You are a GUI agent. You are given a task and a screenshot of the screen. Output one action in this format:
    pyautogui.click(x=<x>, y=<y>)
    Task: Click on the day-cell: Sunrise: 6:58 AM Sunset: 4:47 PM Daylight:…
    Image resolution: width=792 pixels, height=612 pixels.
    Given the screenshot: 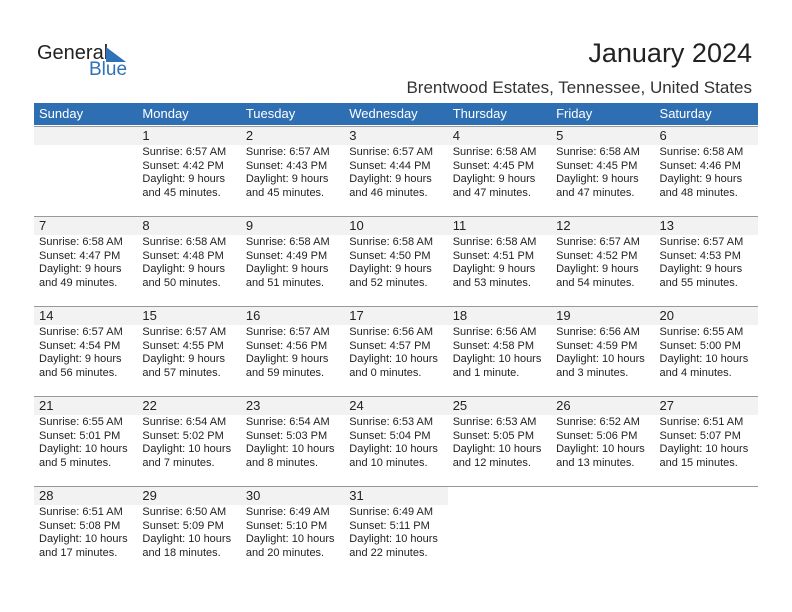 What is the action you would take?
    pyautogui.click(x=85, y=262)
    